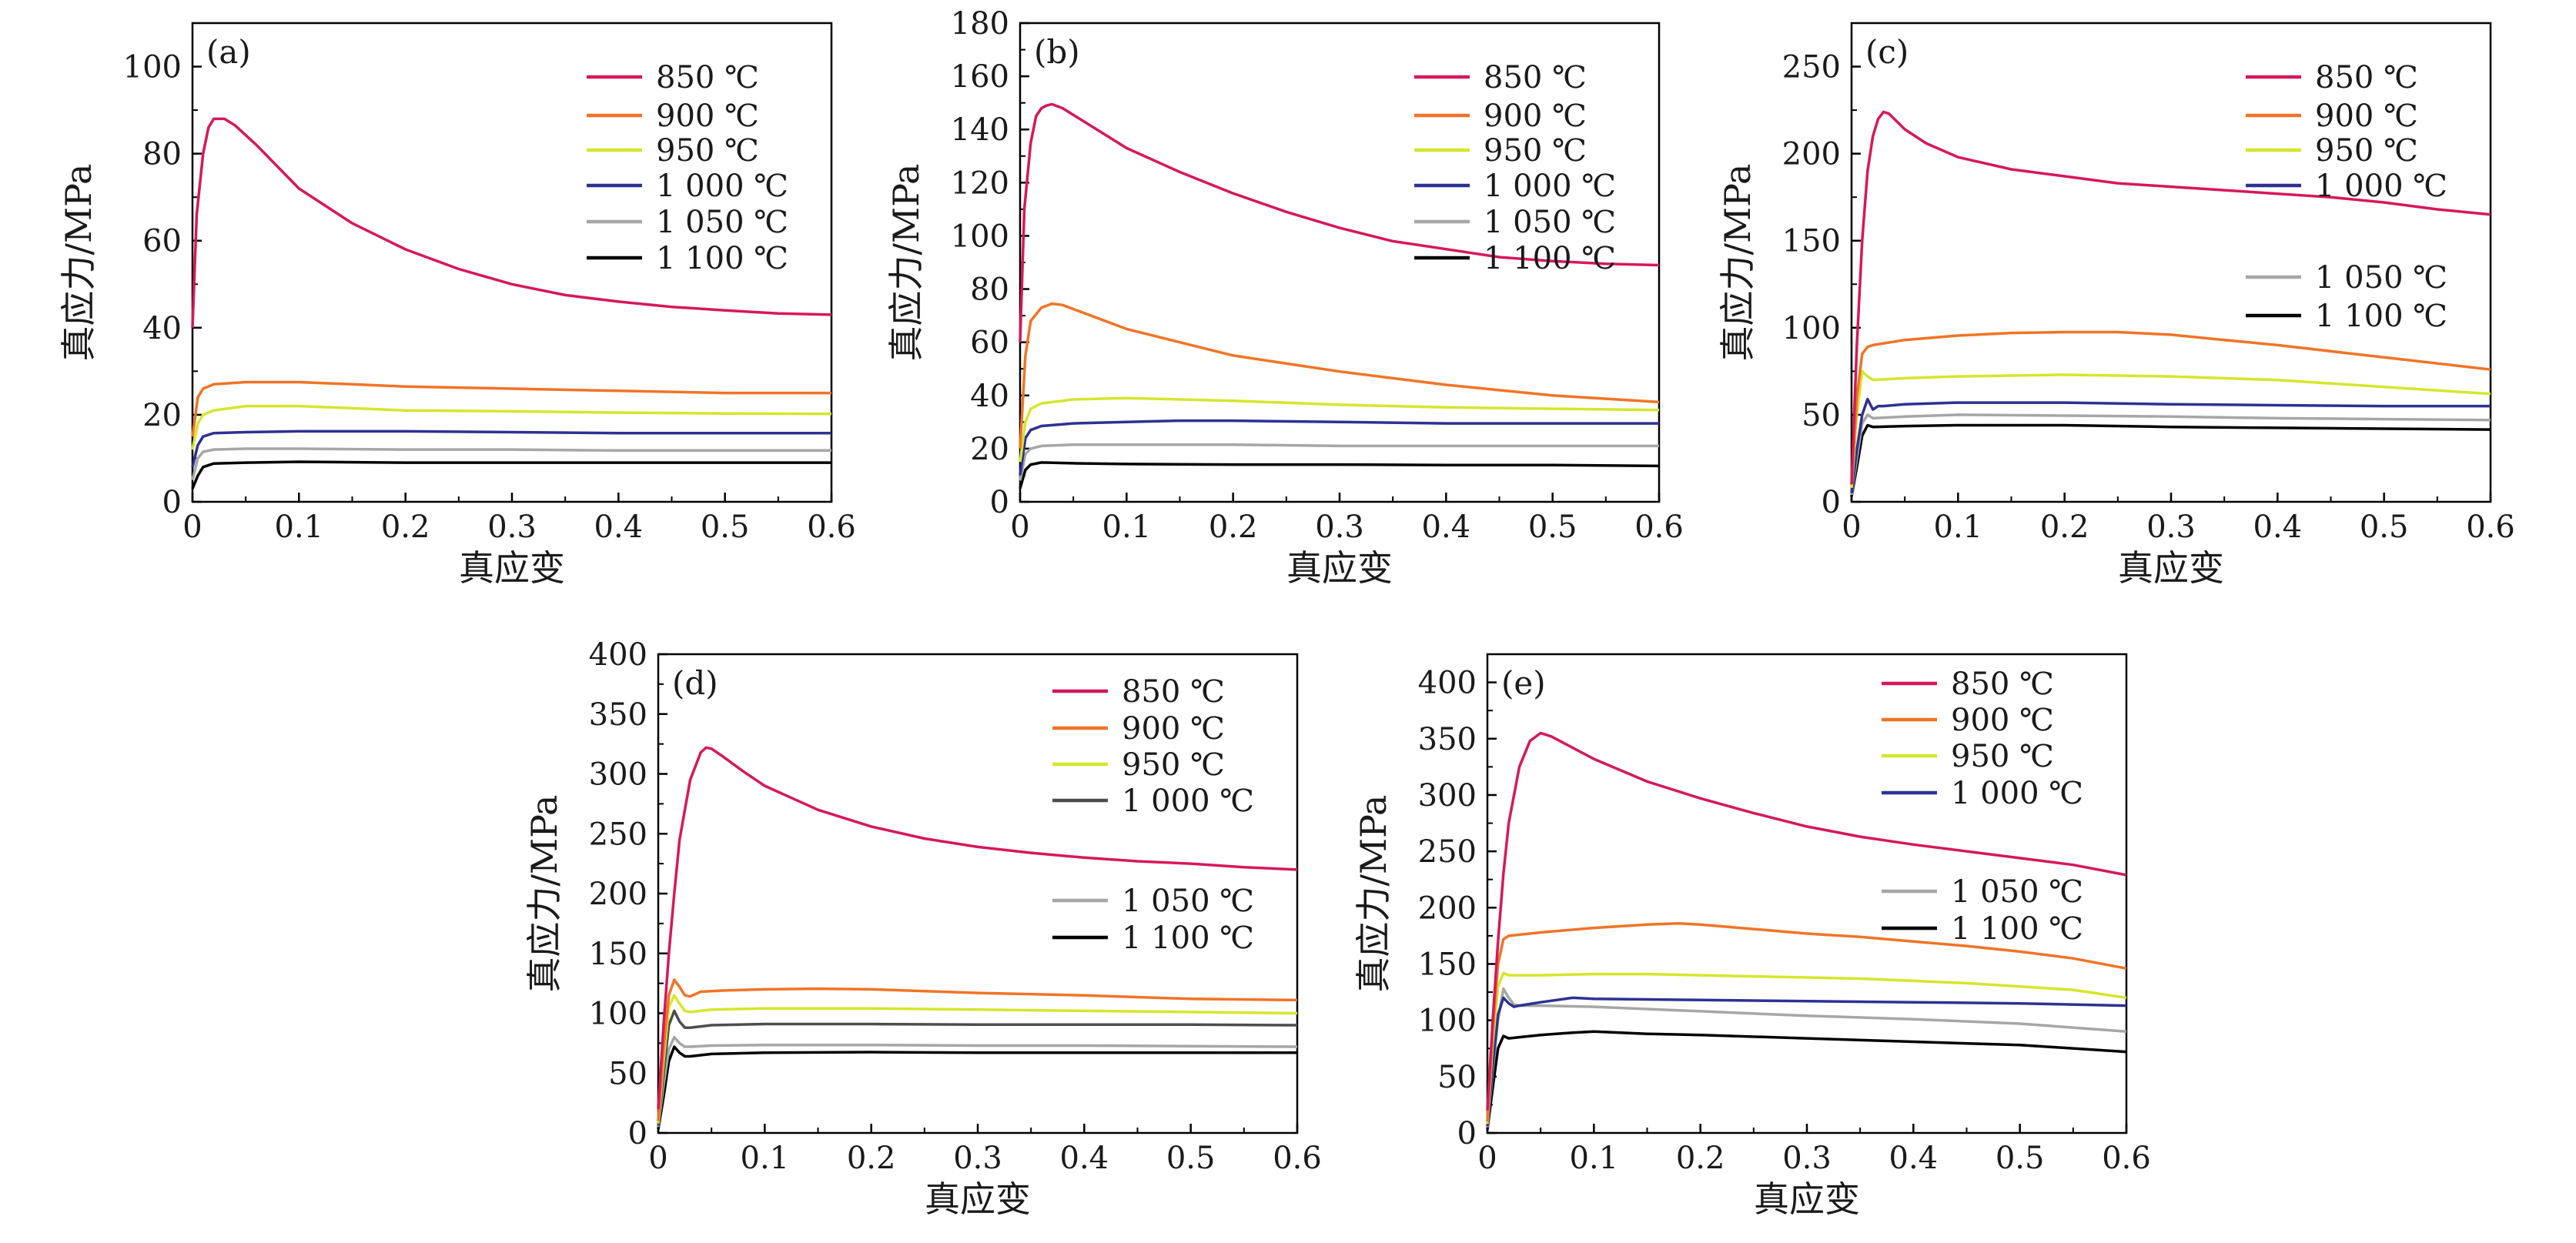  I want to click on y-tick-label: 100, so click(153, 67).